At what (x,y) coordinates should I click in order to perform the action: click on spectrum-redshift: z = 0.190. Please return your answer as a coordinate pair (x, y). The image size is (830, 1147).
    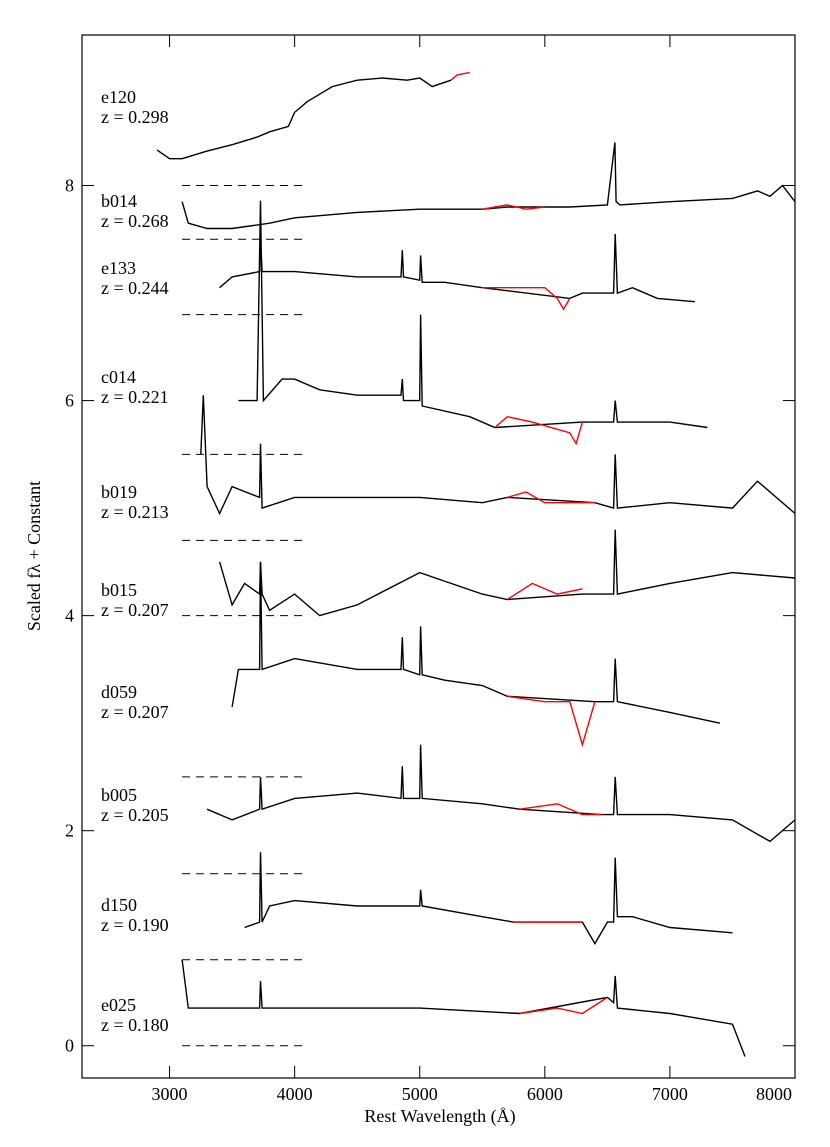
    Looking at the image, I should click on (135, 925).